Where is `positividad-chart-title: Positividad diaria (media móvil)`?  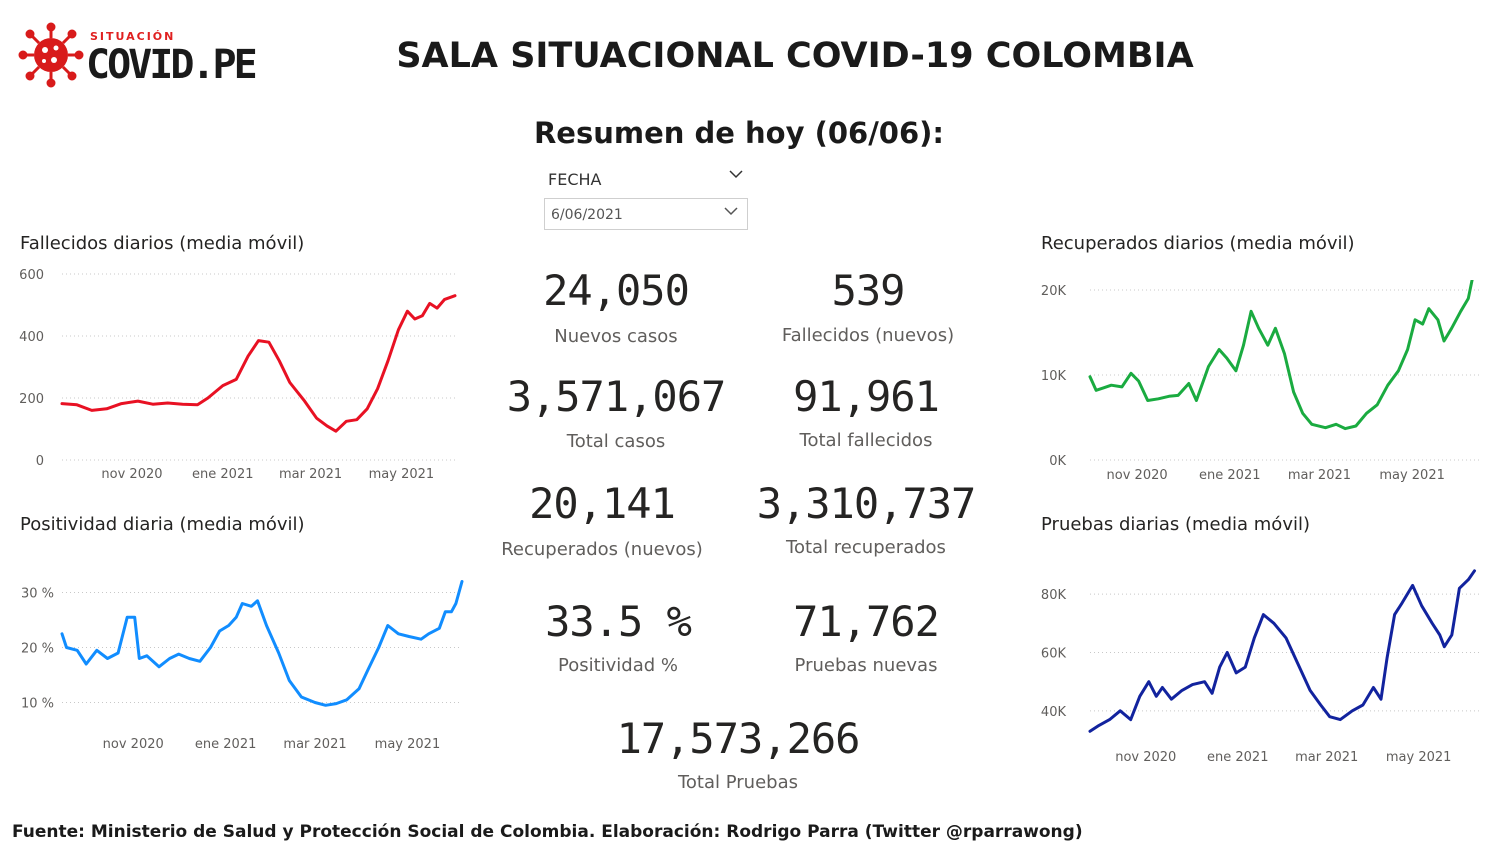
positividad-chart-title: Positividad diaria (media móvil) is located at coordinates (162, 524).